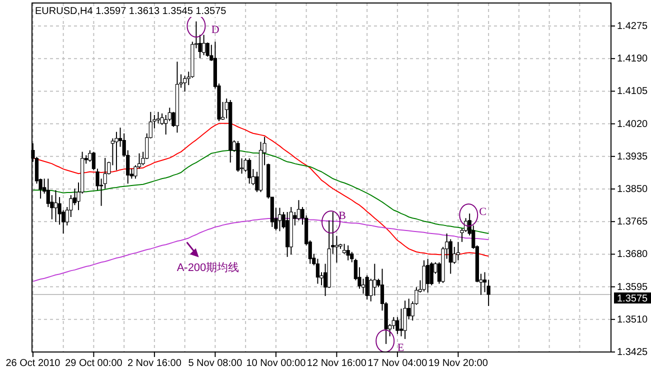 Image resolution: width=651 pixels, height=371 pixels. Describe the element at coordinates (632, 287) in the screenshot. I see `y-tick-label: 1.3595` at that location.